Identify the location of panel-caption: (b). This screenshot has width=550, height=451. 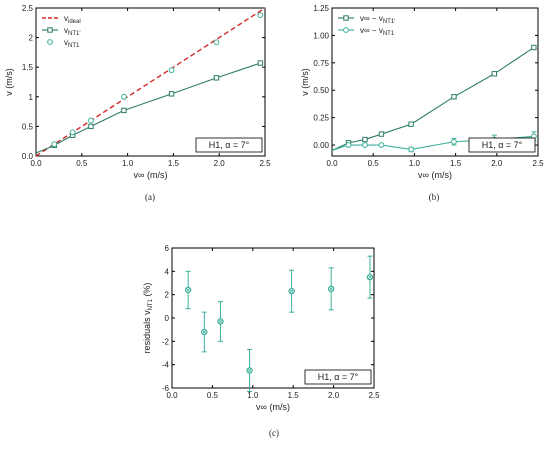
(434, 197).